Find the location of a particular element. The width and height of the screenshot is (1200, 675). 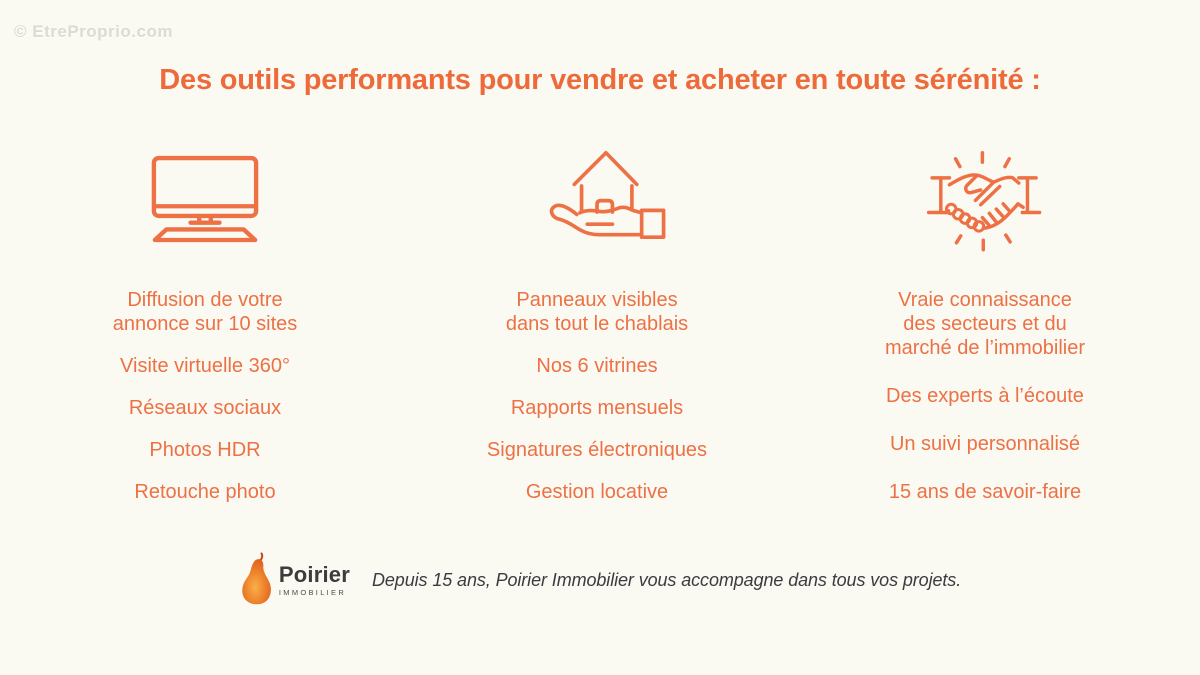

logo-subtitle: IMMOBILIER is located at coordinates (312, 592).